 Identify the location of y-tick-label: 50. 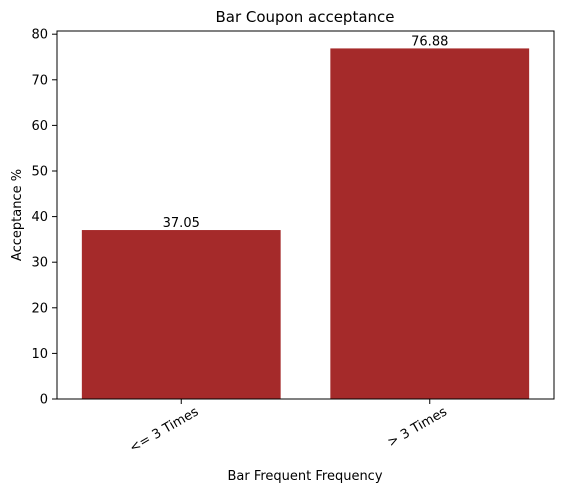
(39, 171).